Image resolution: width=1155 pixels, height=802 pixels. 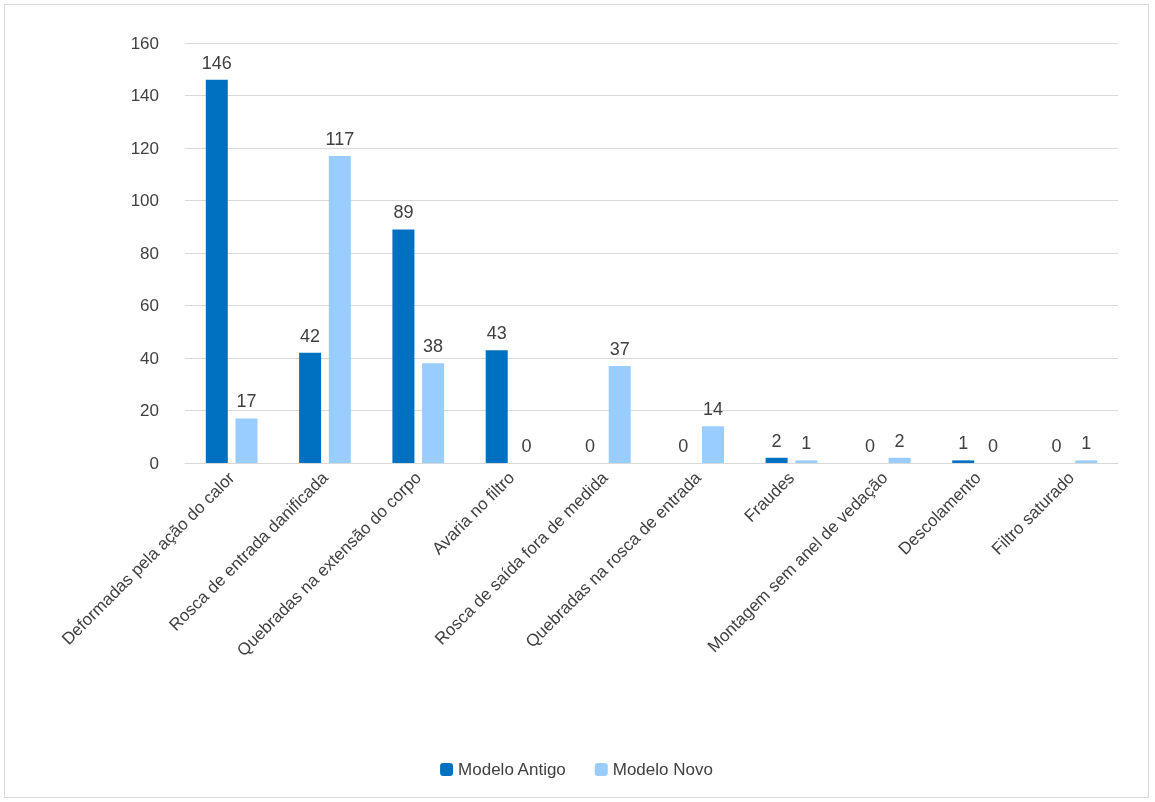 What do you see at coordinates (144, 43) in the screenshot?
I see `y-tick-label: 160` at bounding box center [144, 43].